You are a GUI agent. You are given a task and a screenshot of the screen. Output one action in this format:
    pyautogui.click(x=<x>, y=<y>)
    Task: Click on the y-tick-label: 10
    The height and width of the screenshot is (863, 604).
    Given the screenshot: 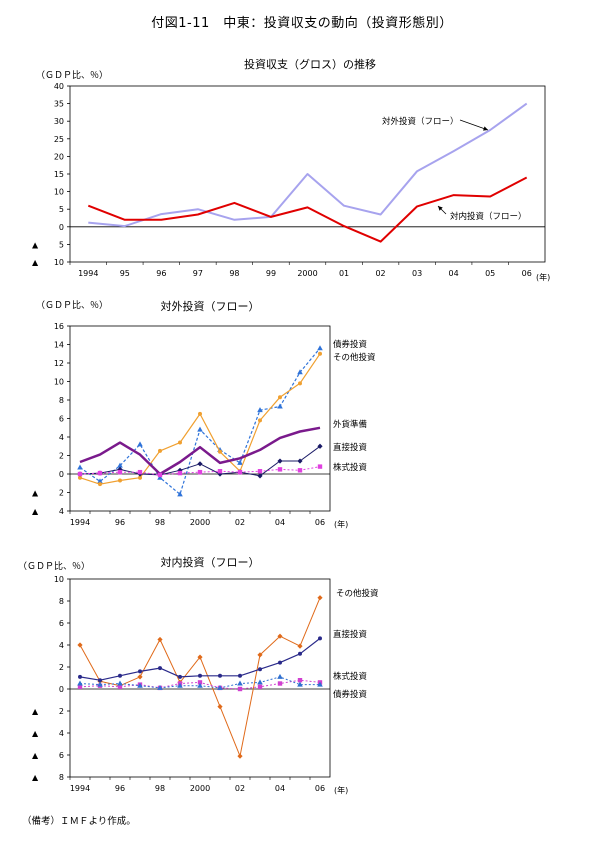 What is the action you would take?
    pyautogui.click(x=59, y=192)
    